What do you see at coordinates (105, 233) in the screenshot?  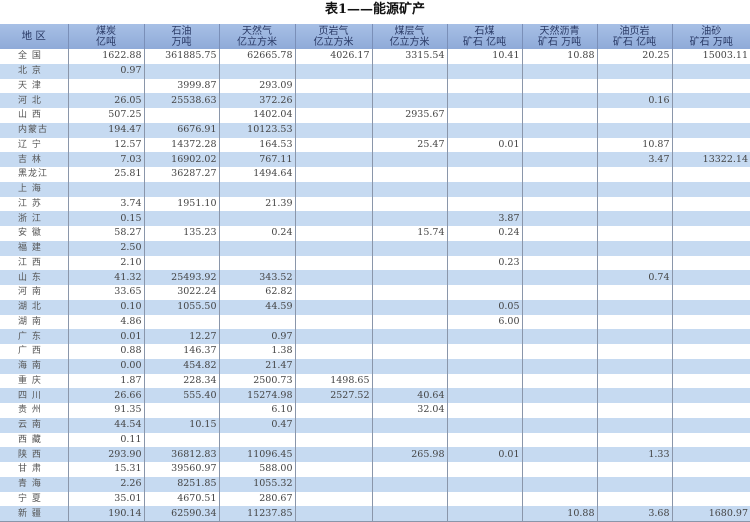 I see `value-cell: 58.27` at bounding box center [105, 233].